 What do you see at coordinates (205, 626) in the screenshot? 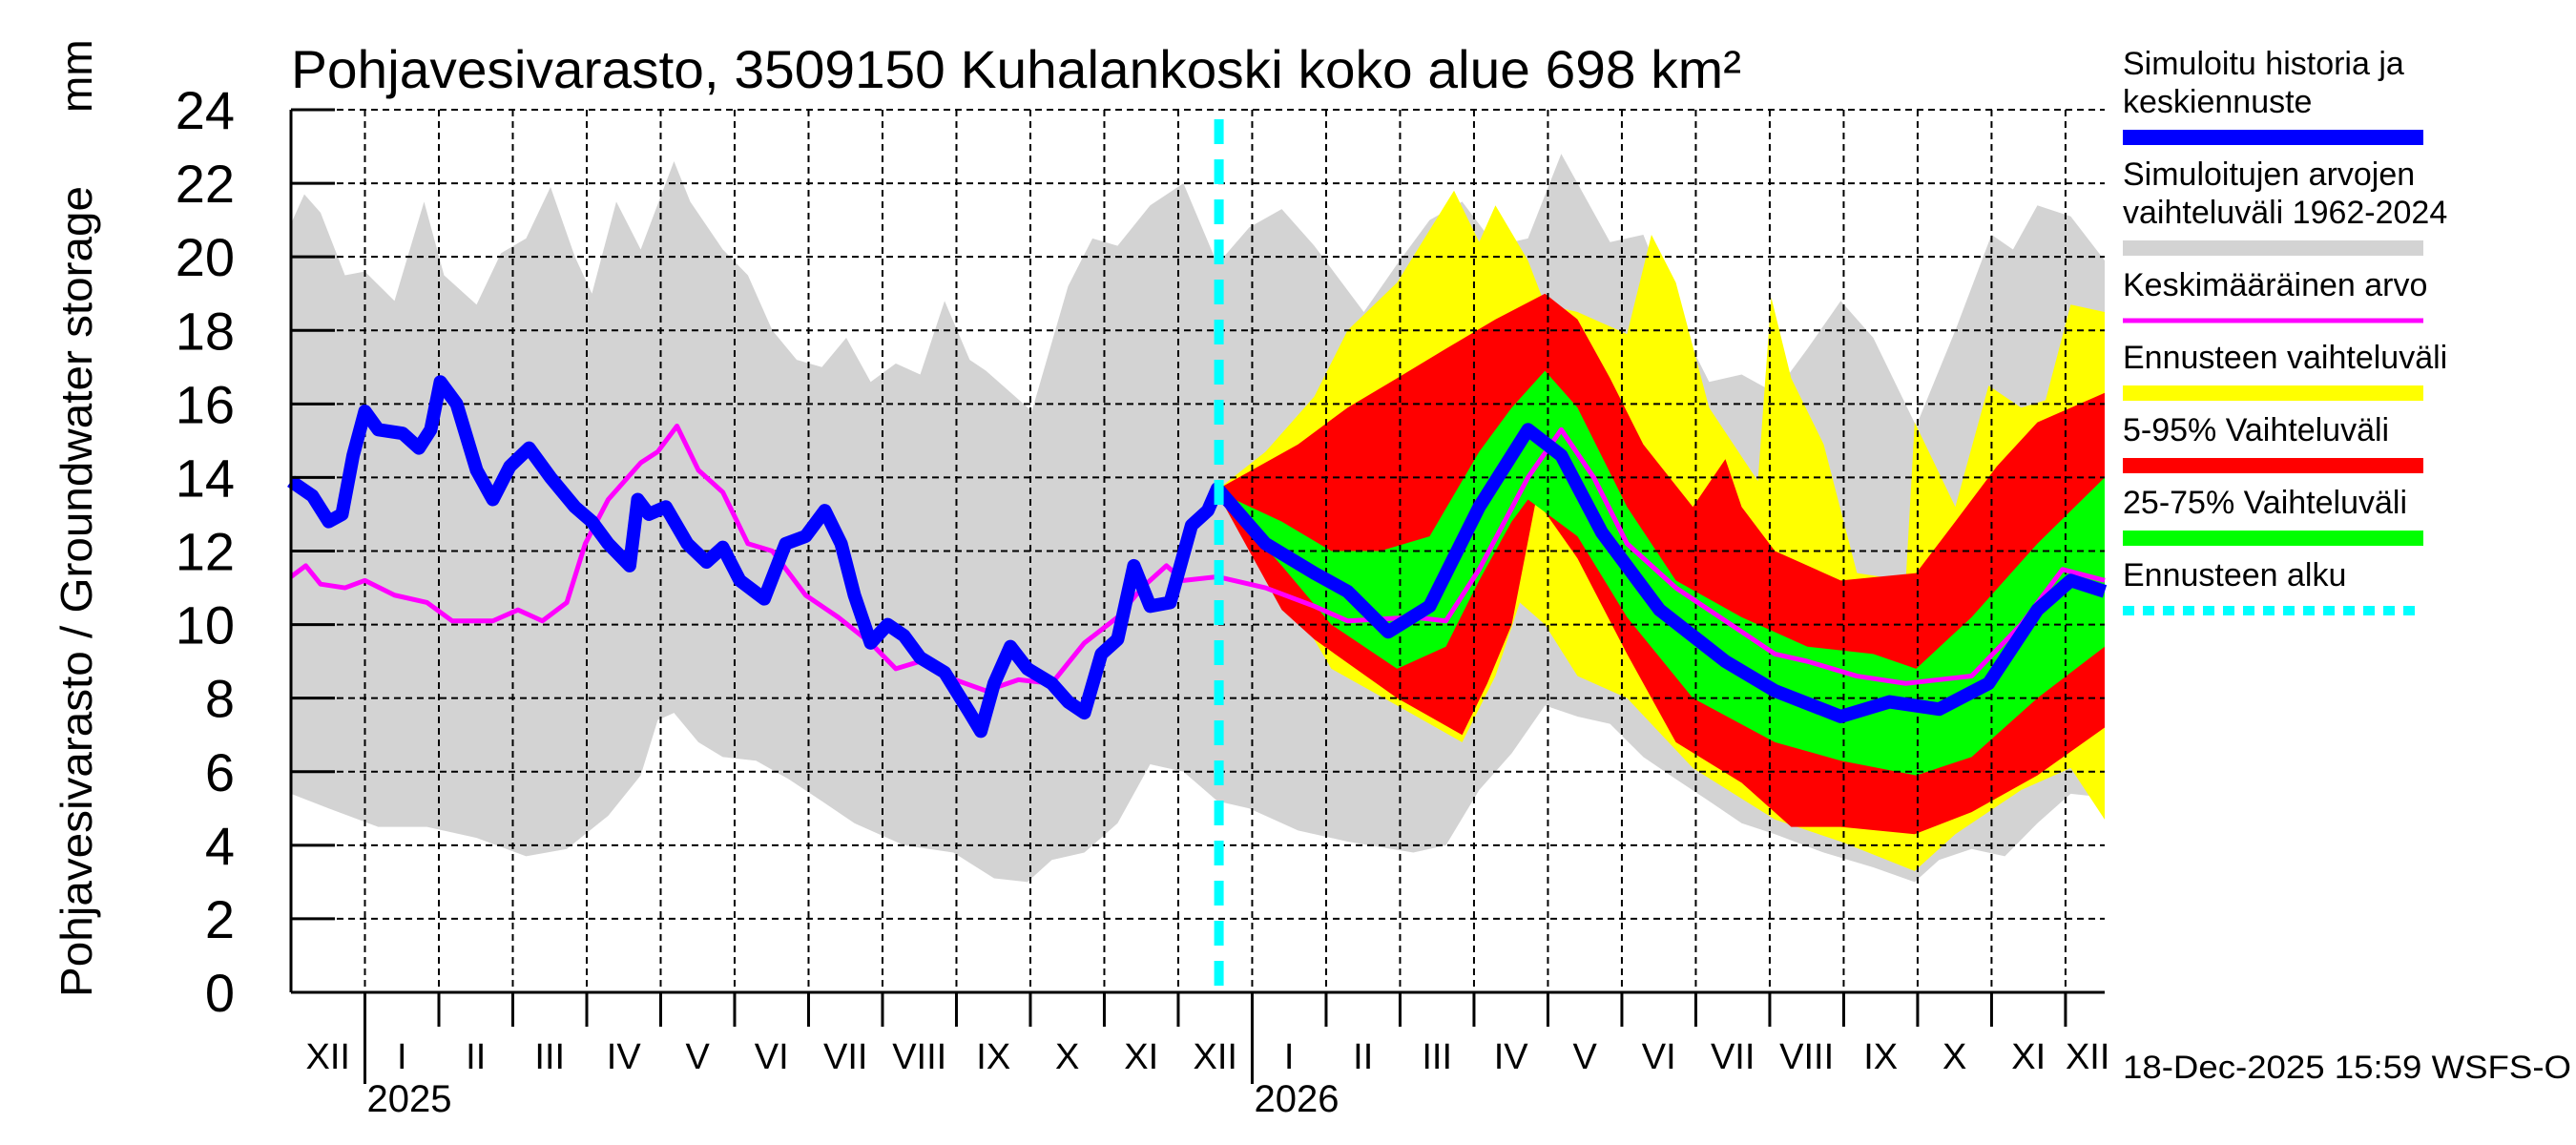
I see `y-tick-label: 10` at bounding box center [205, 626].